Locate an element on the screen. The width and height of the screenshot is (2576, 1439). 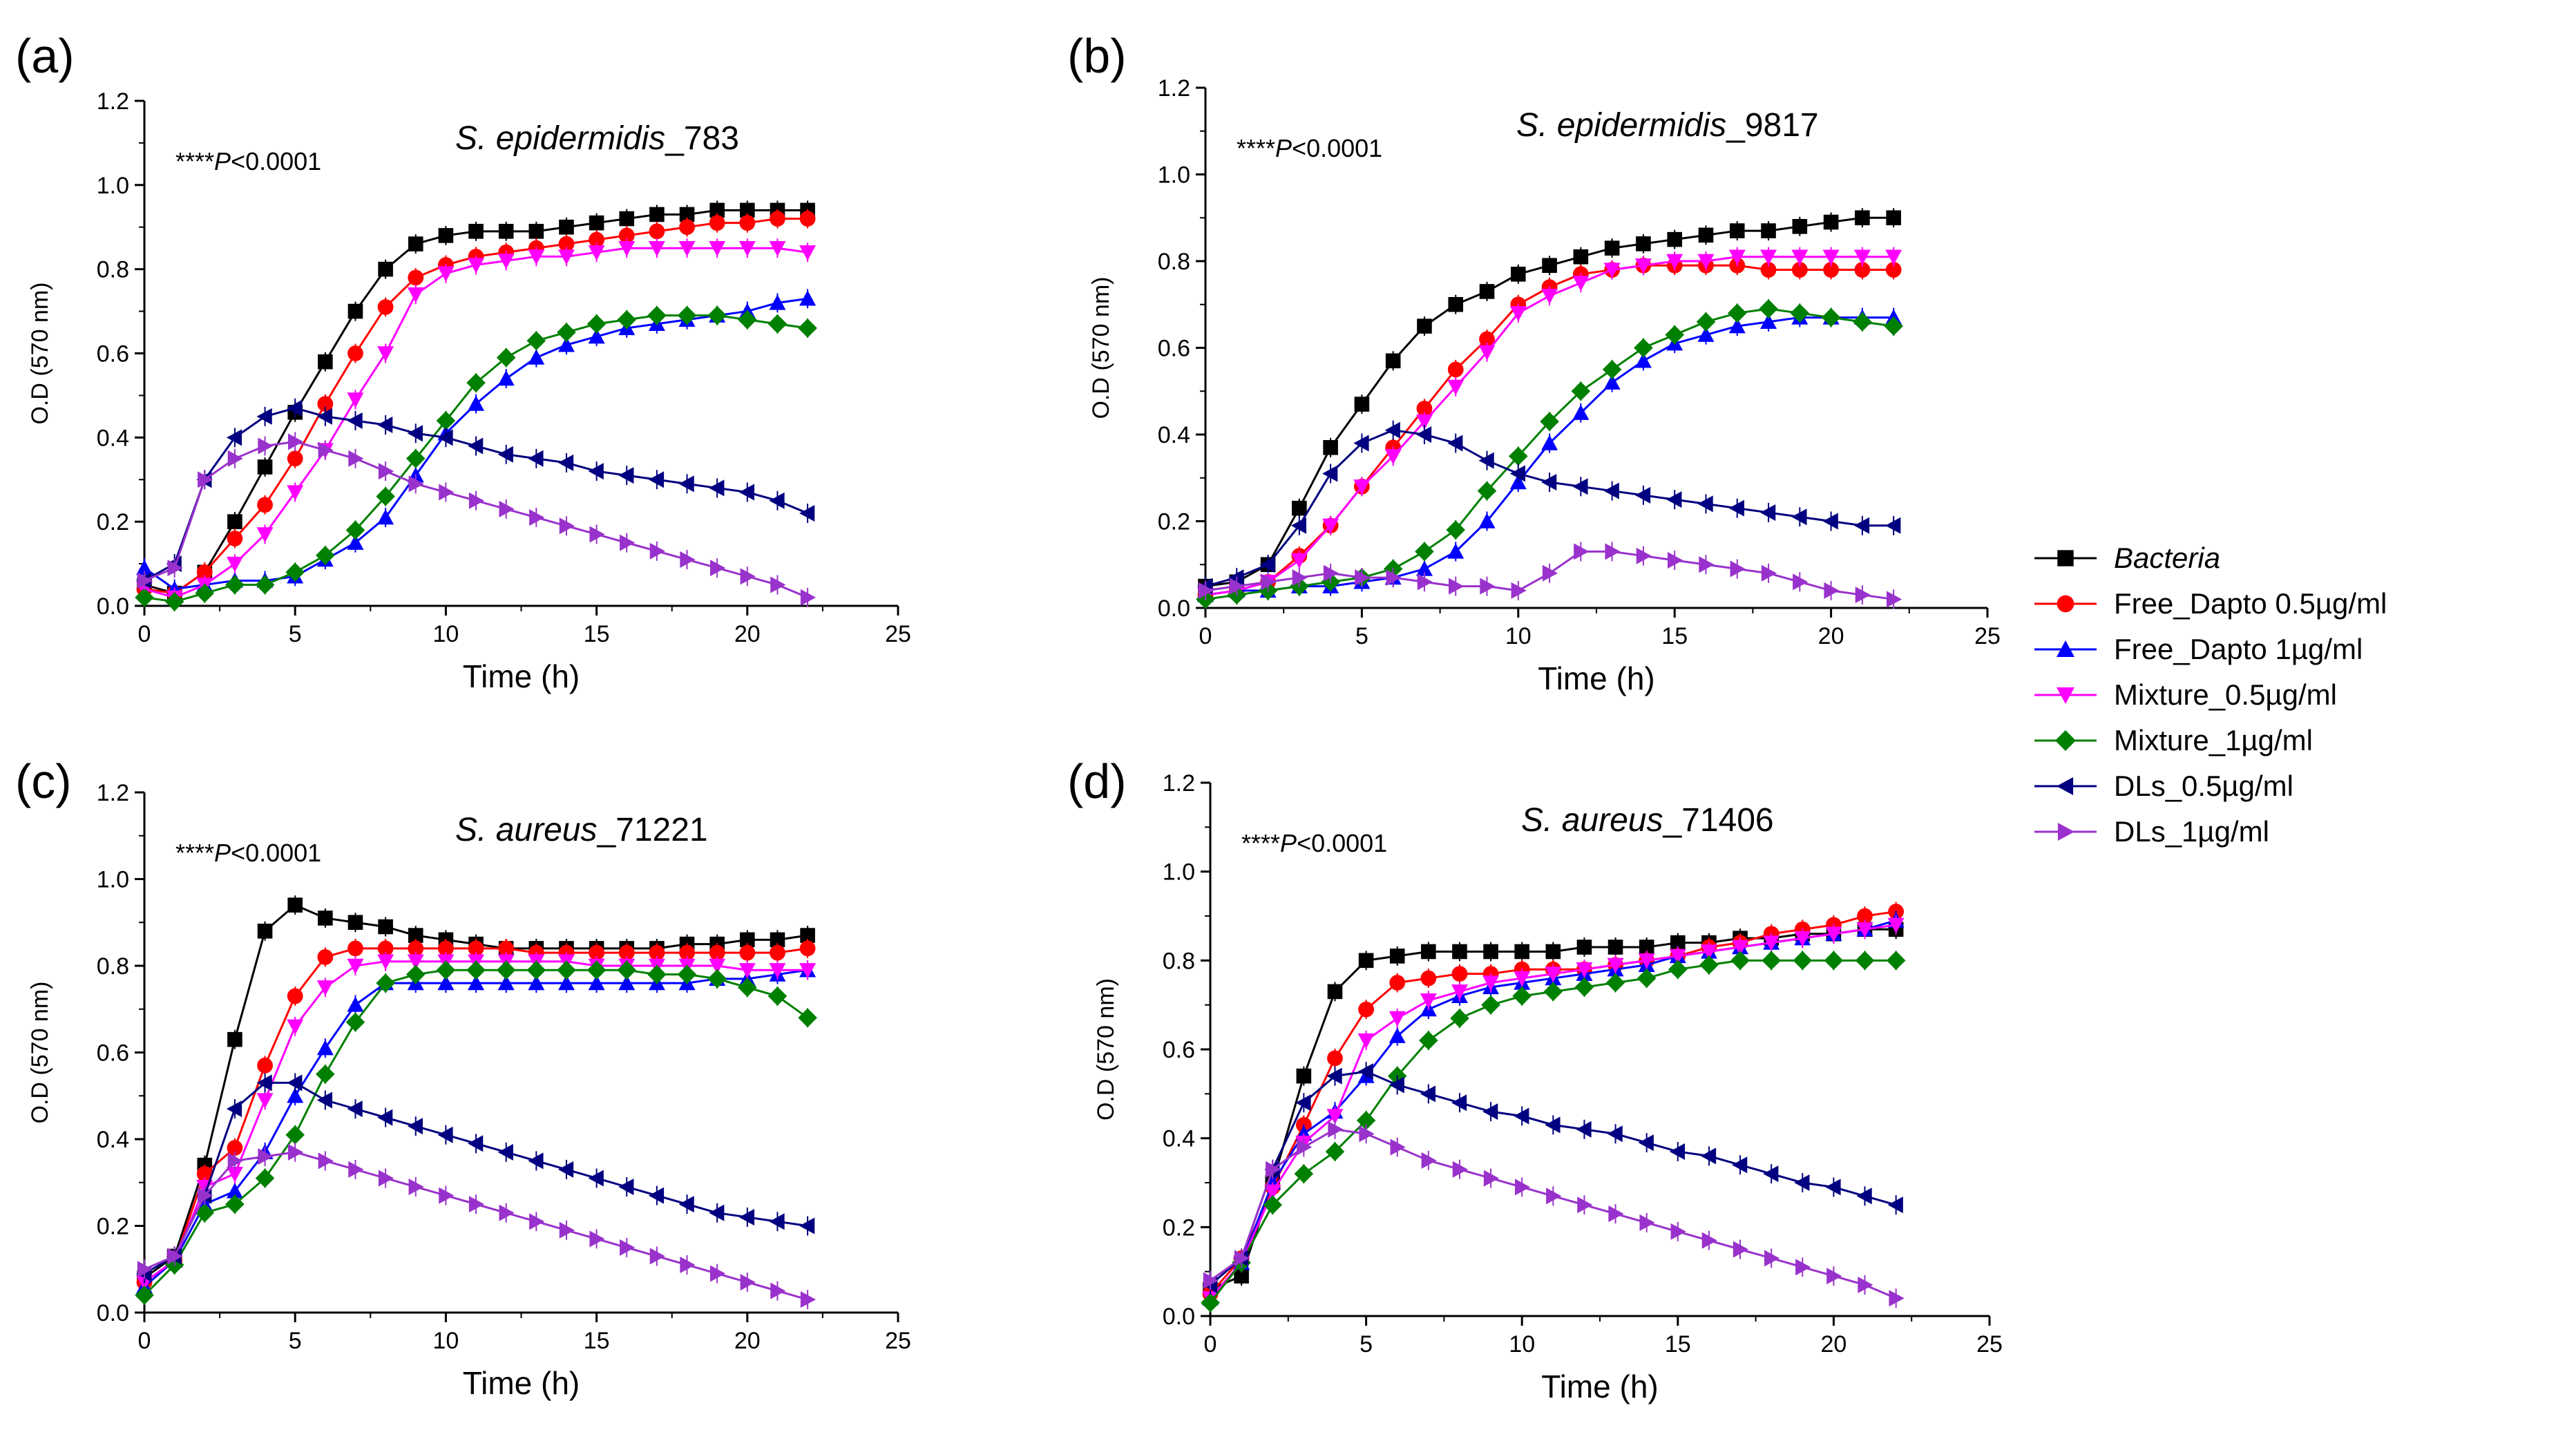
y-tick-label: 0.6 is located at coordinates (113, 1053).